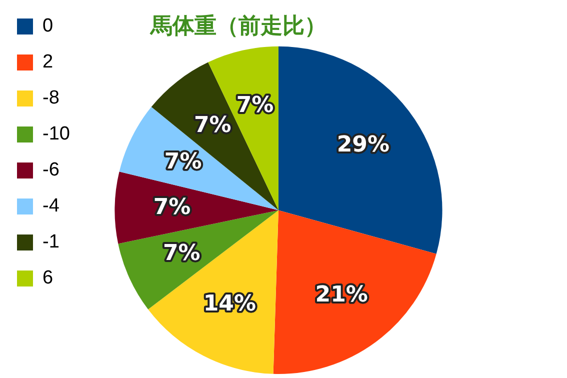 The height and width of the screenshot is (378, 567). Describe the element at coordinates (48, 62) in the screenshot. I see `legend-label: 2` at that location.